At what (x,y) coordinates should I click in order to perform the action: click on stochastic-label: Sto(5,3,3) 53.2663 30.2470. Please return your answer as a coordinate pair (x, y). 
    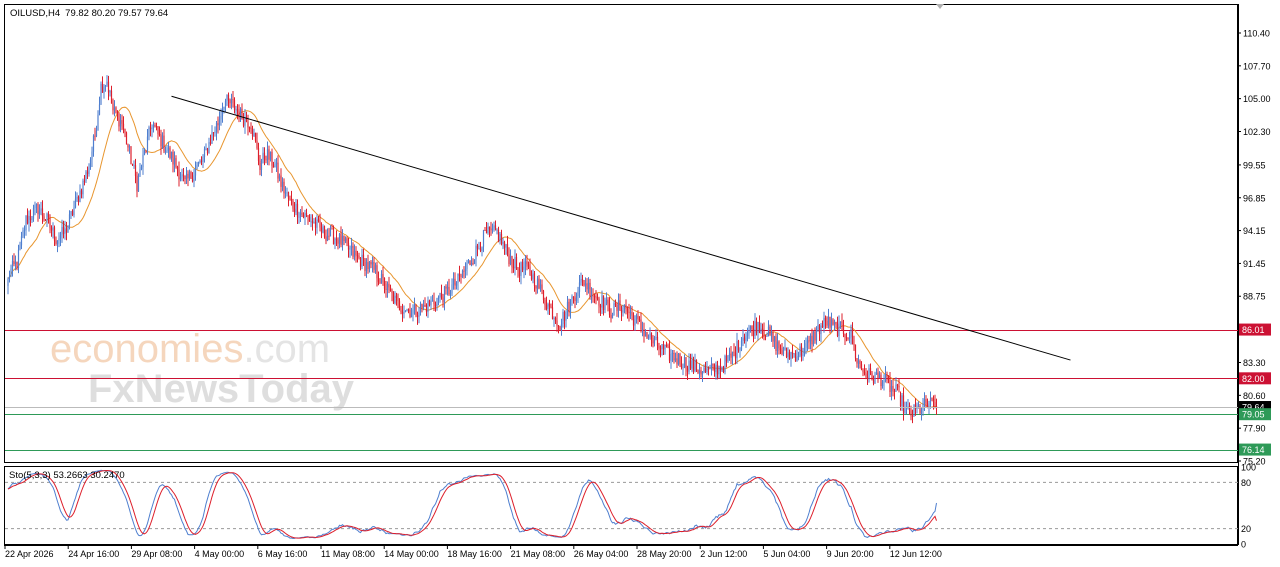
    Looking at the image, I should click on (67, 475).